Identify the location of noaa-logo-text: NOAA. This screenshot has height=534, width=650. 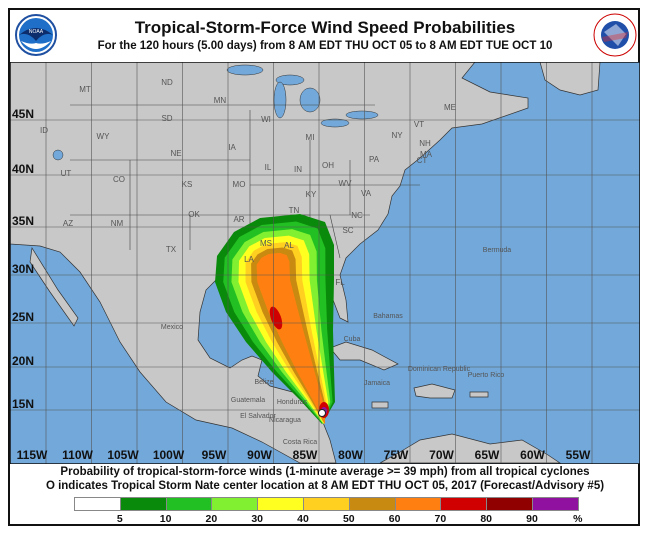
(36, 32).